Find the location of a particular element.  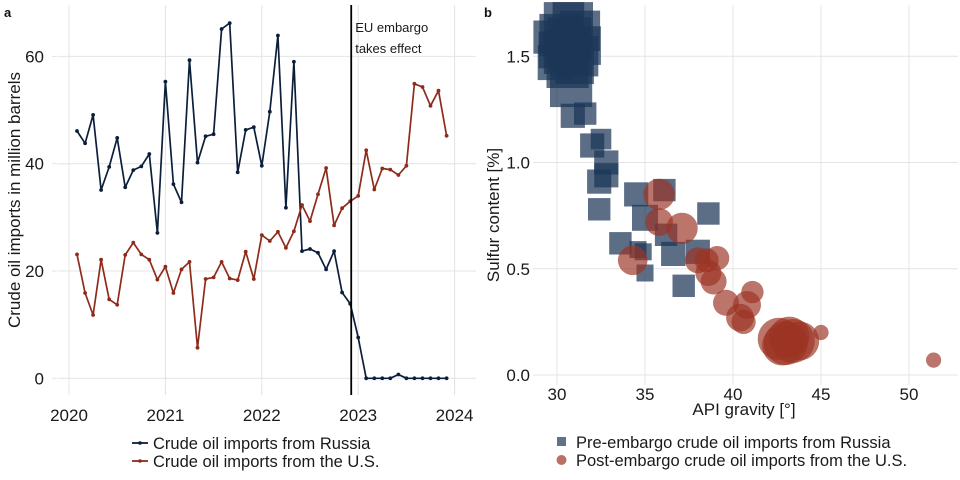

panel-b-x-axis: 30 35 40 45 50 is located at coordinates (733, 394).